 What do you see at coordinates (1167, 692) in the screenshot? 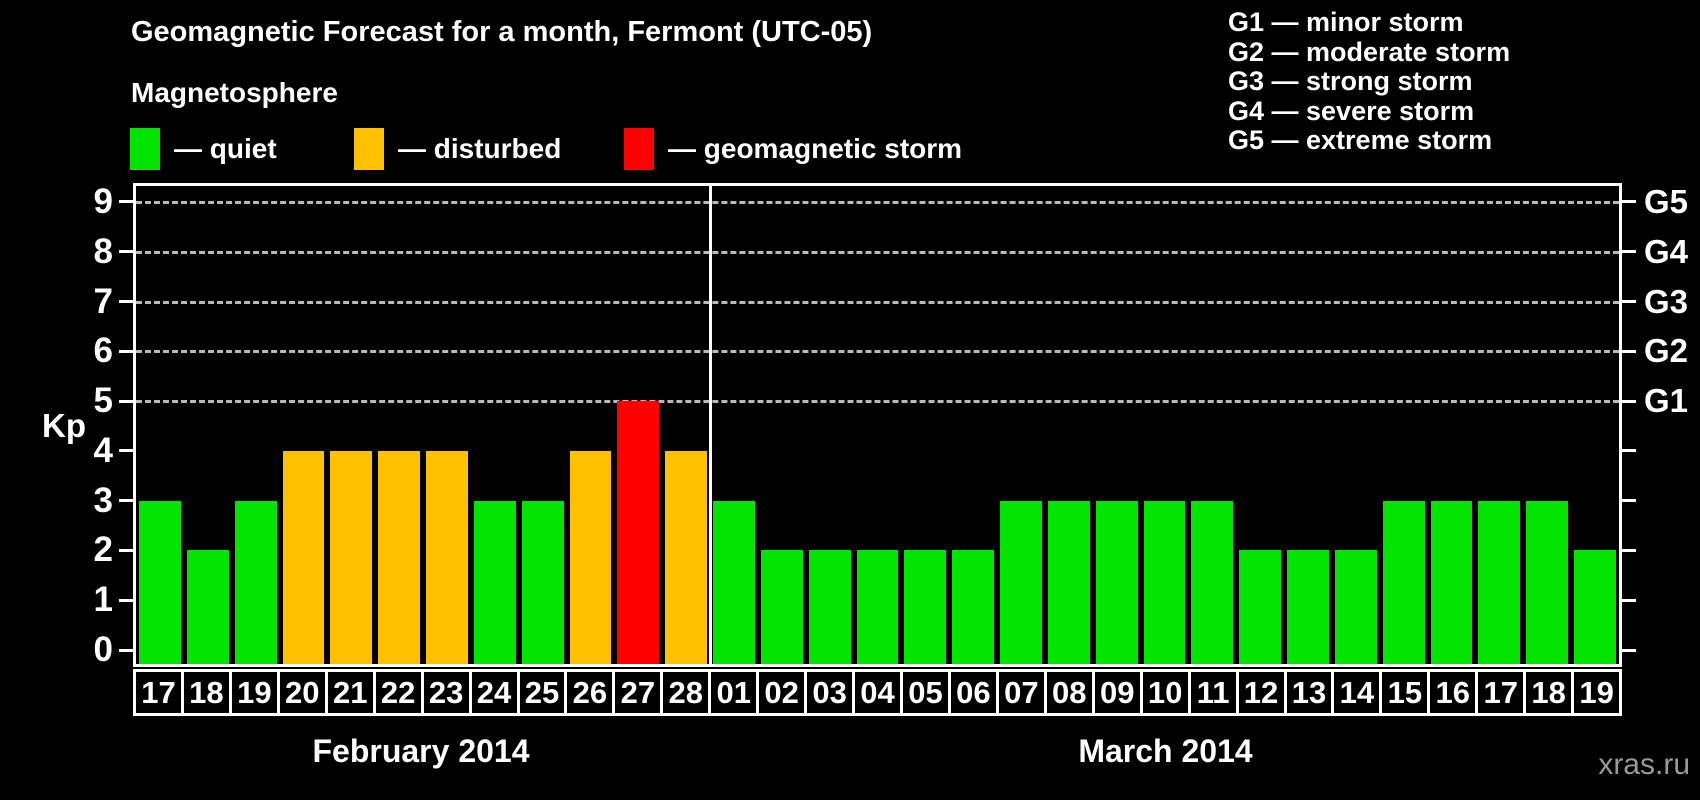
I see `day-cell: 10` at bounding box center [1167, 692].